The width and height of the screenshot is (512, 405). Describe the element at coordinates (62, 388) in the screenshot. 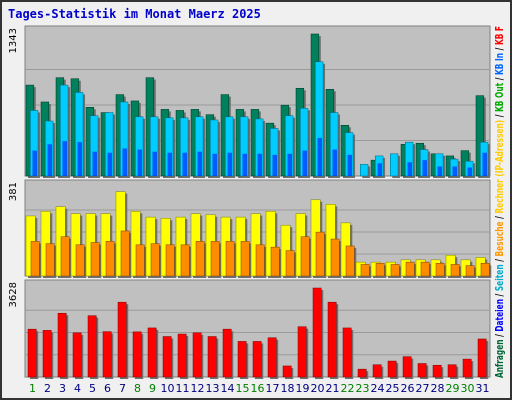

I see `day-label-3: 3` at that location.